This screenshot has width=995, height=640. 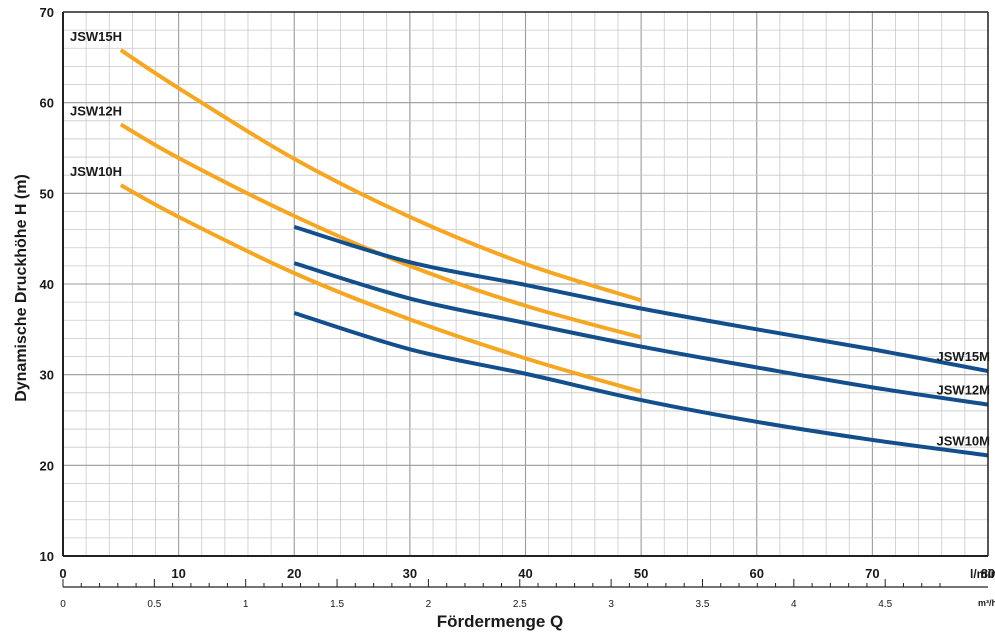 What do you see at coordinates (337, 604) in the screenshot?
I see `x2-tick-label: 1.5` at bounding box center [337, 604].